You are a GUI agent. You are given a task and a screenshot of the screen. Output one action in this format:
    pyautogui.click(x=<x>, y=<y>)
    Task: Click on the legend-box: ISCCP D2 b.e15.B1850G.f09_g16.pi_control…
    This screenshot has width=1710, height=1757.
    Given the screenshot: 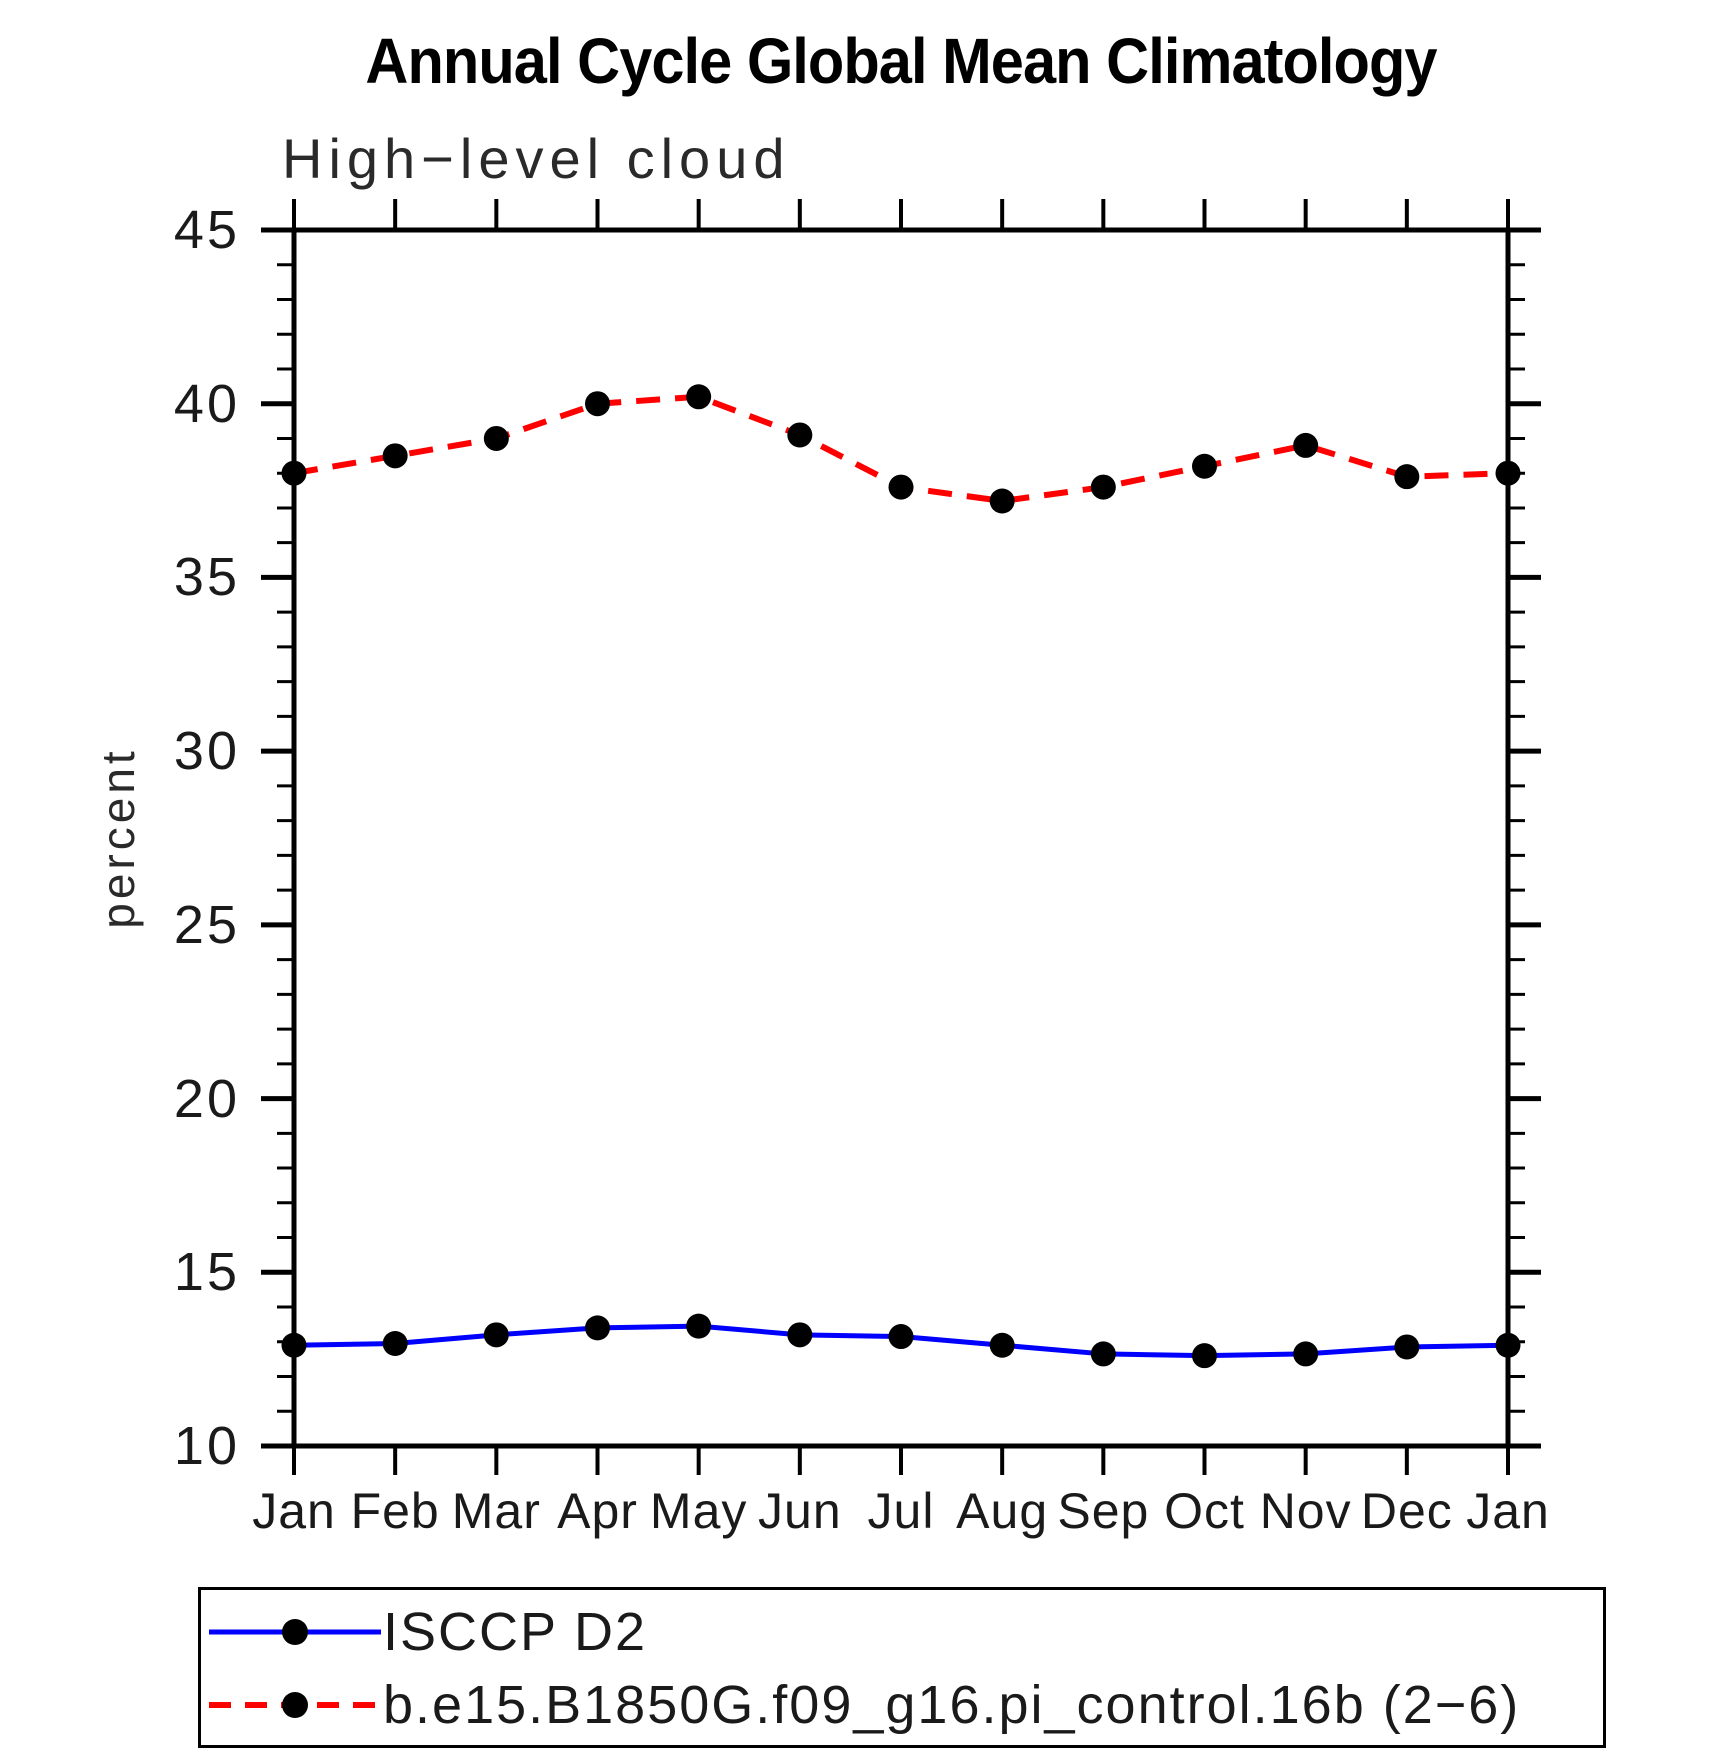 What is the action you would take?
    pyautogui.click(x=902, y=1667)
    